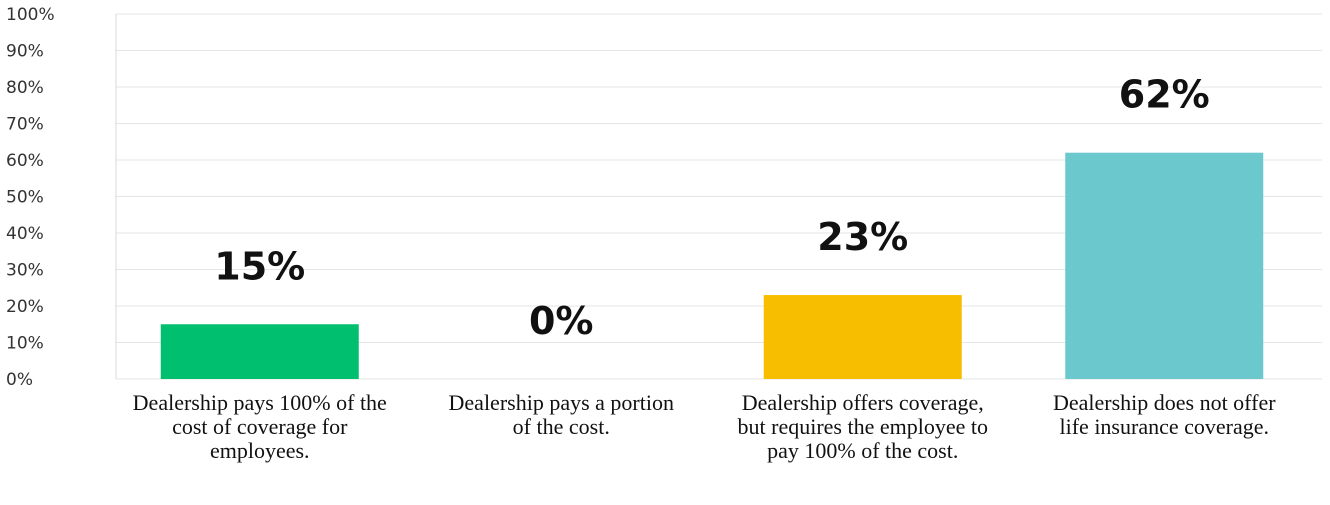 The height and width of the screenshot is (505, 1330). Describe the element at coordinates (25, 307) in the screenshot. I see `y-tick-label: 20%` at that location.